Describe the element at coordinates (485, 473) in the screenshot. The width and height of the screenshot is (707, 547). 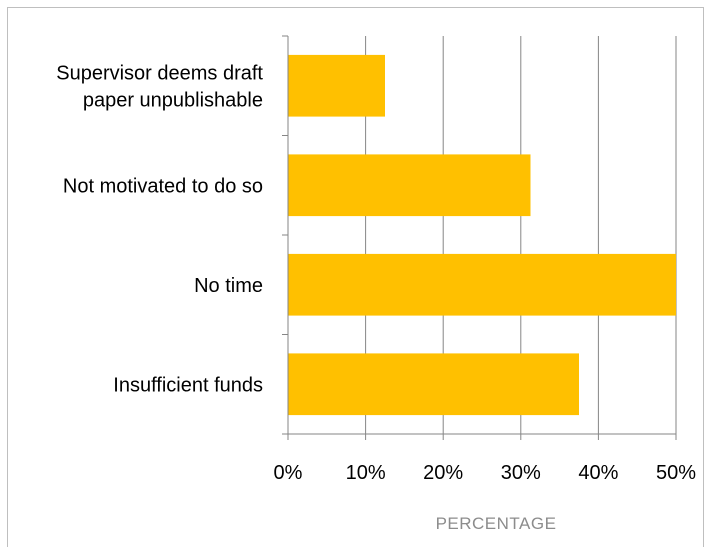
I see `x-tick-labels: 0% 10% 20% 30% 40% 50%` at that location.